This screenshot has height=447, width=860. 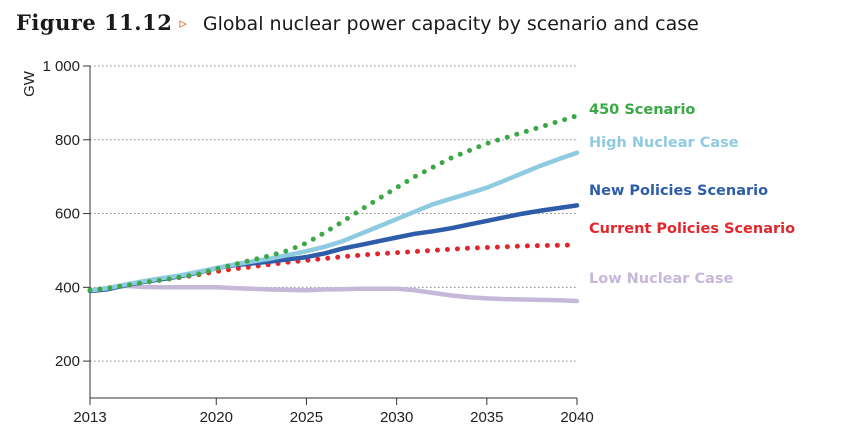 I want to click on figure-arrow-icon: ▹, so click(x=183, y=23).